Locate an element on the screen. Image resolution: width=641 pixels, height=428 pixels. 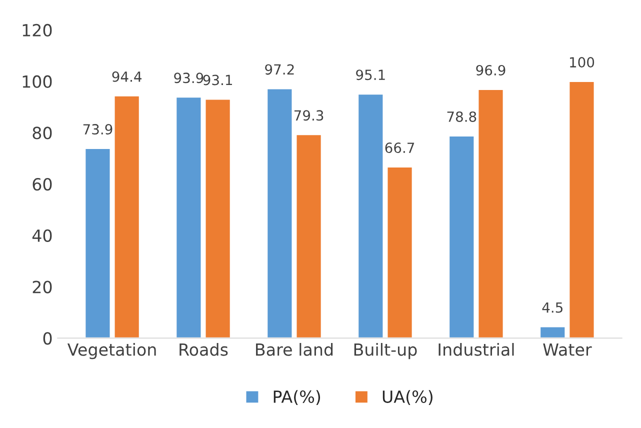
x-tick-label: Built-up is located at coordinates (385, 351).